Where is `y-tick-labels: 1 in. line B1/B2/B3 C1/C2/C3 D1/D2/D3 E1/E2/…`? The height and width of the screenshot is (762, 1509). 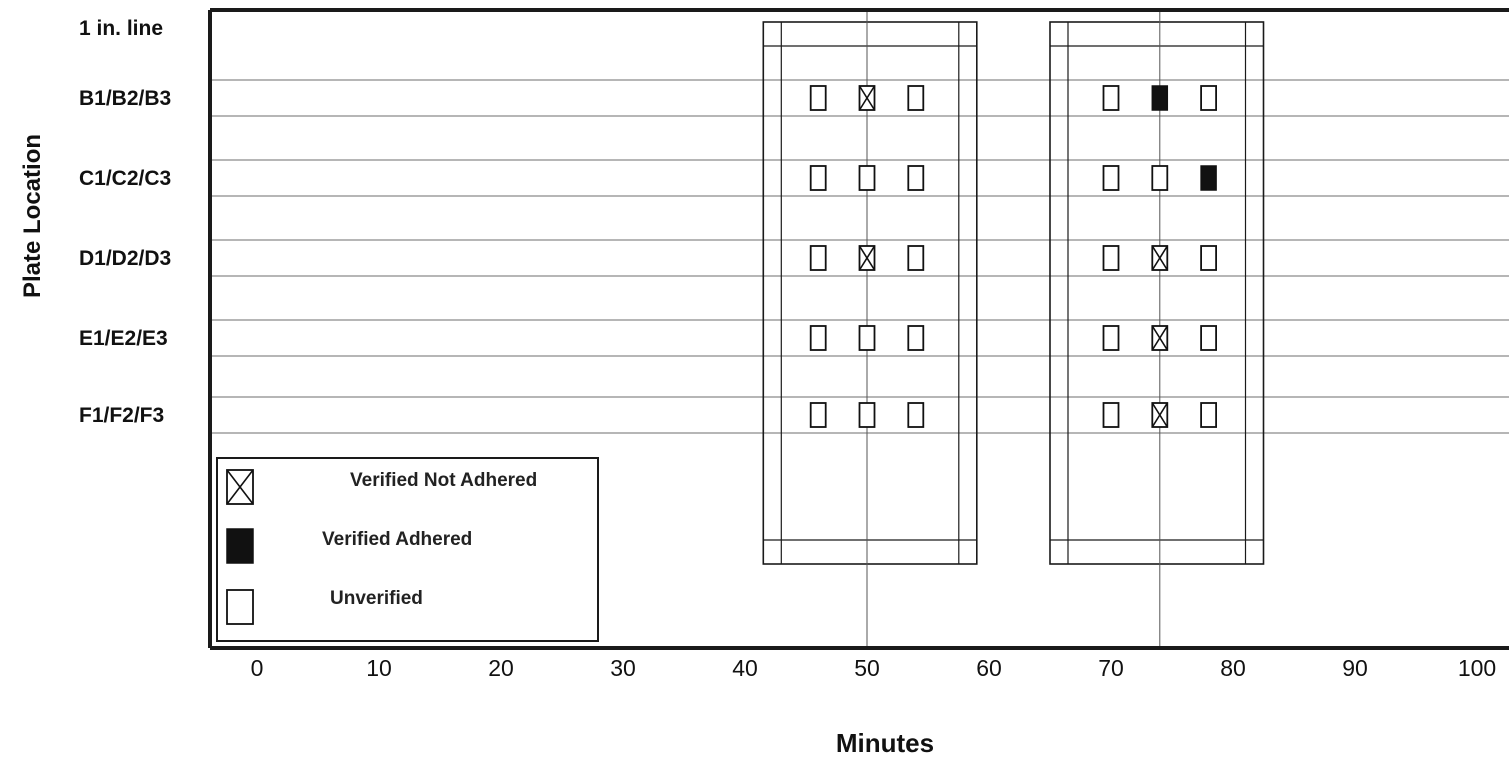 y-tick-labels: 1 in. line B1/B2/B3 C1/C2/C3 D1/D2/D3 E1/E2/… is located at coordinates (125, 222).